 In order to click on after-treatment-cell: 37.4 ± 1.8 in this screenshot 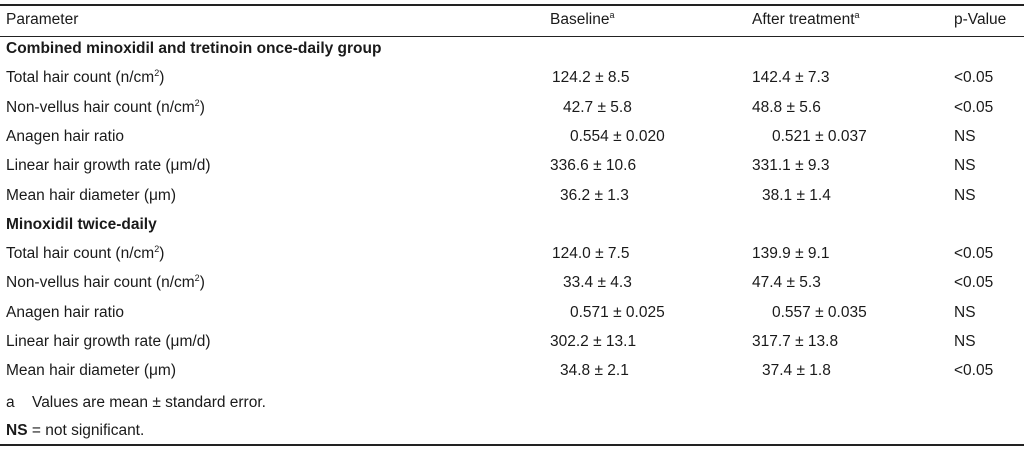, I will do `click(796, 371)`.